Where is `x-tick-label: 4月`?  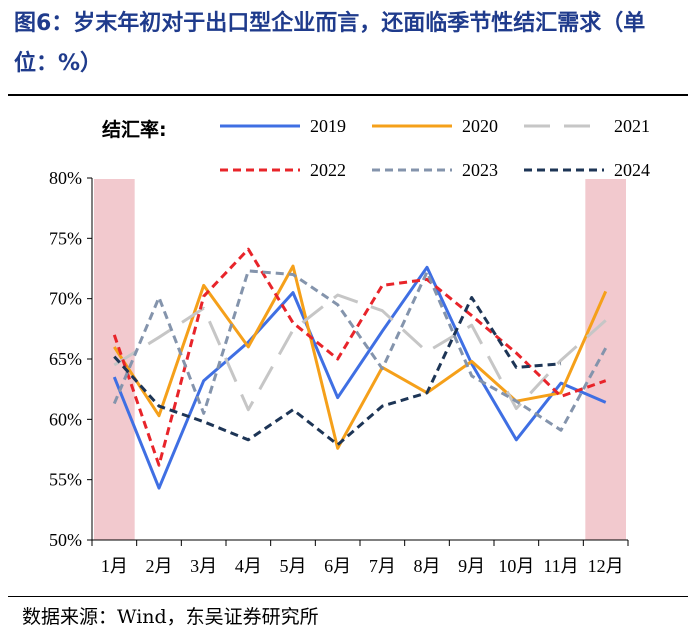
x-tick-label: 4月 is located at coordinates (248, 566).